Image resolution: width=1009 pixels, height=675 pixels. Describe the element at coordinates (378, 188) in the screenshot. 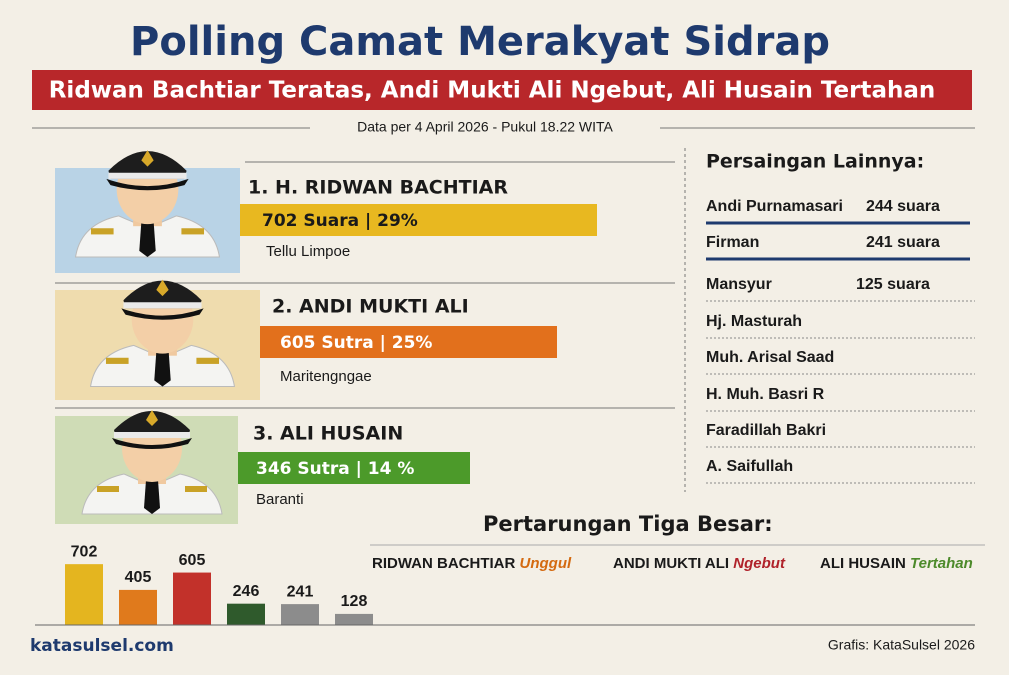

I see `candidate-name: 1. H. RIDWAN BACHTIAR` at that location.